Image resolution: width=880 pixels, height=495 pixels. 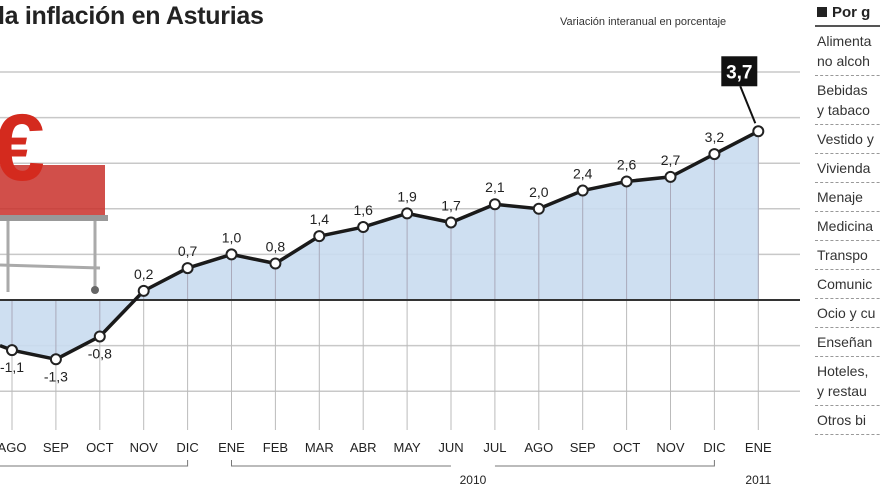 I want to click on highlight-box, so click(x=739, y=71).